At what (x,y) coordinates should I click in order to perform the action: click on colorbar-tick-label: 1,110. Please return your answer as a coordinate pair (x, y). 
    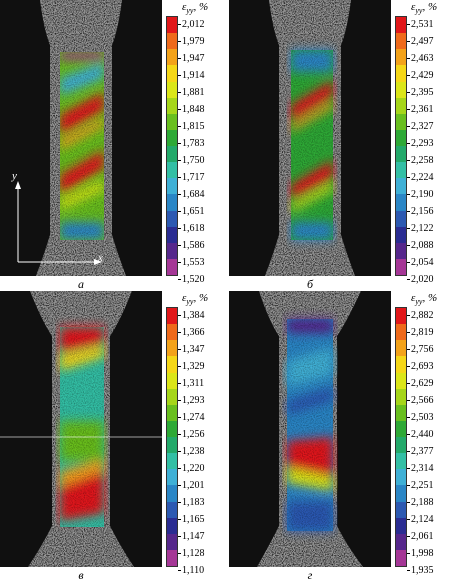
    Looking at the image, I should click on (203, 570).